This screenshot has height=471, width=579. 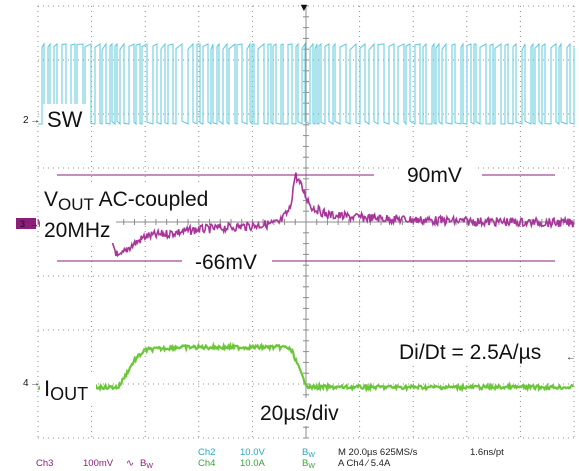 What do you see at coordinates (364, 463) in the screenshot?
I see `trigger-settings: A Ch4 ⁄ 5.4A` at bounding box center [364, 463].